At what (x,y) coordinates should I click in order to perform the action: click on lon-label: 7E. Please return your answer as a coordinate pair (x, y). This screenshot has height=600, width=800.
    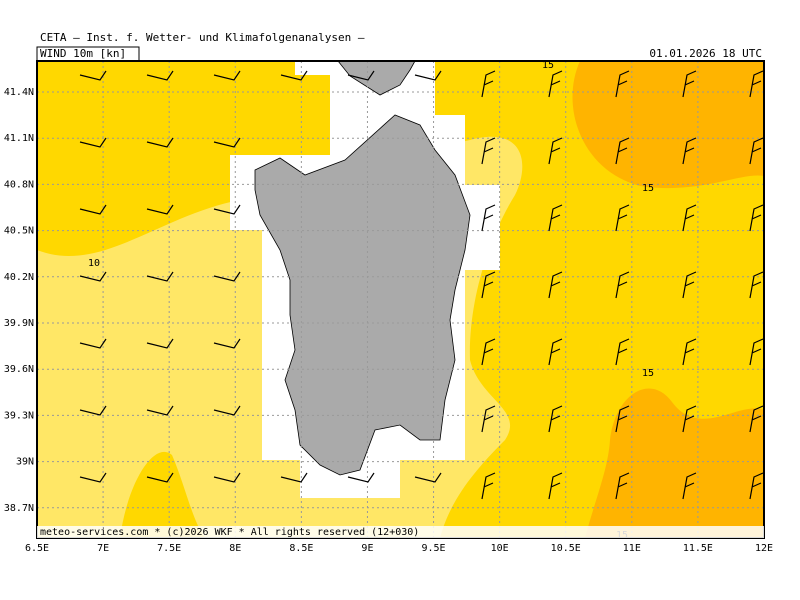
    Looking at the image, I should click on (103, 548).